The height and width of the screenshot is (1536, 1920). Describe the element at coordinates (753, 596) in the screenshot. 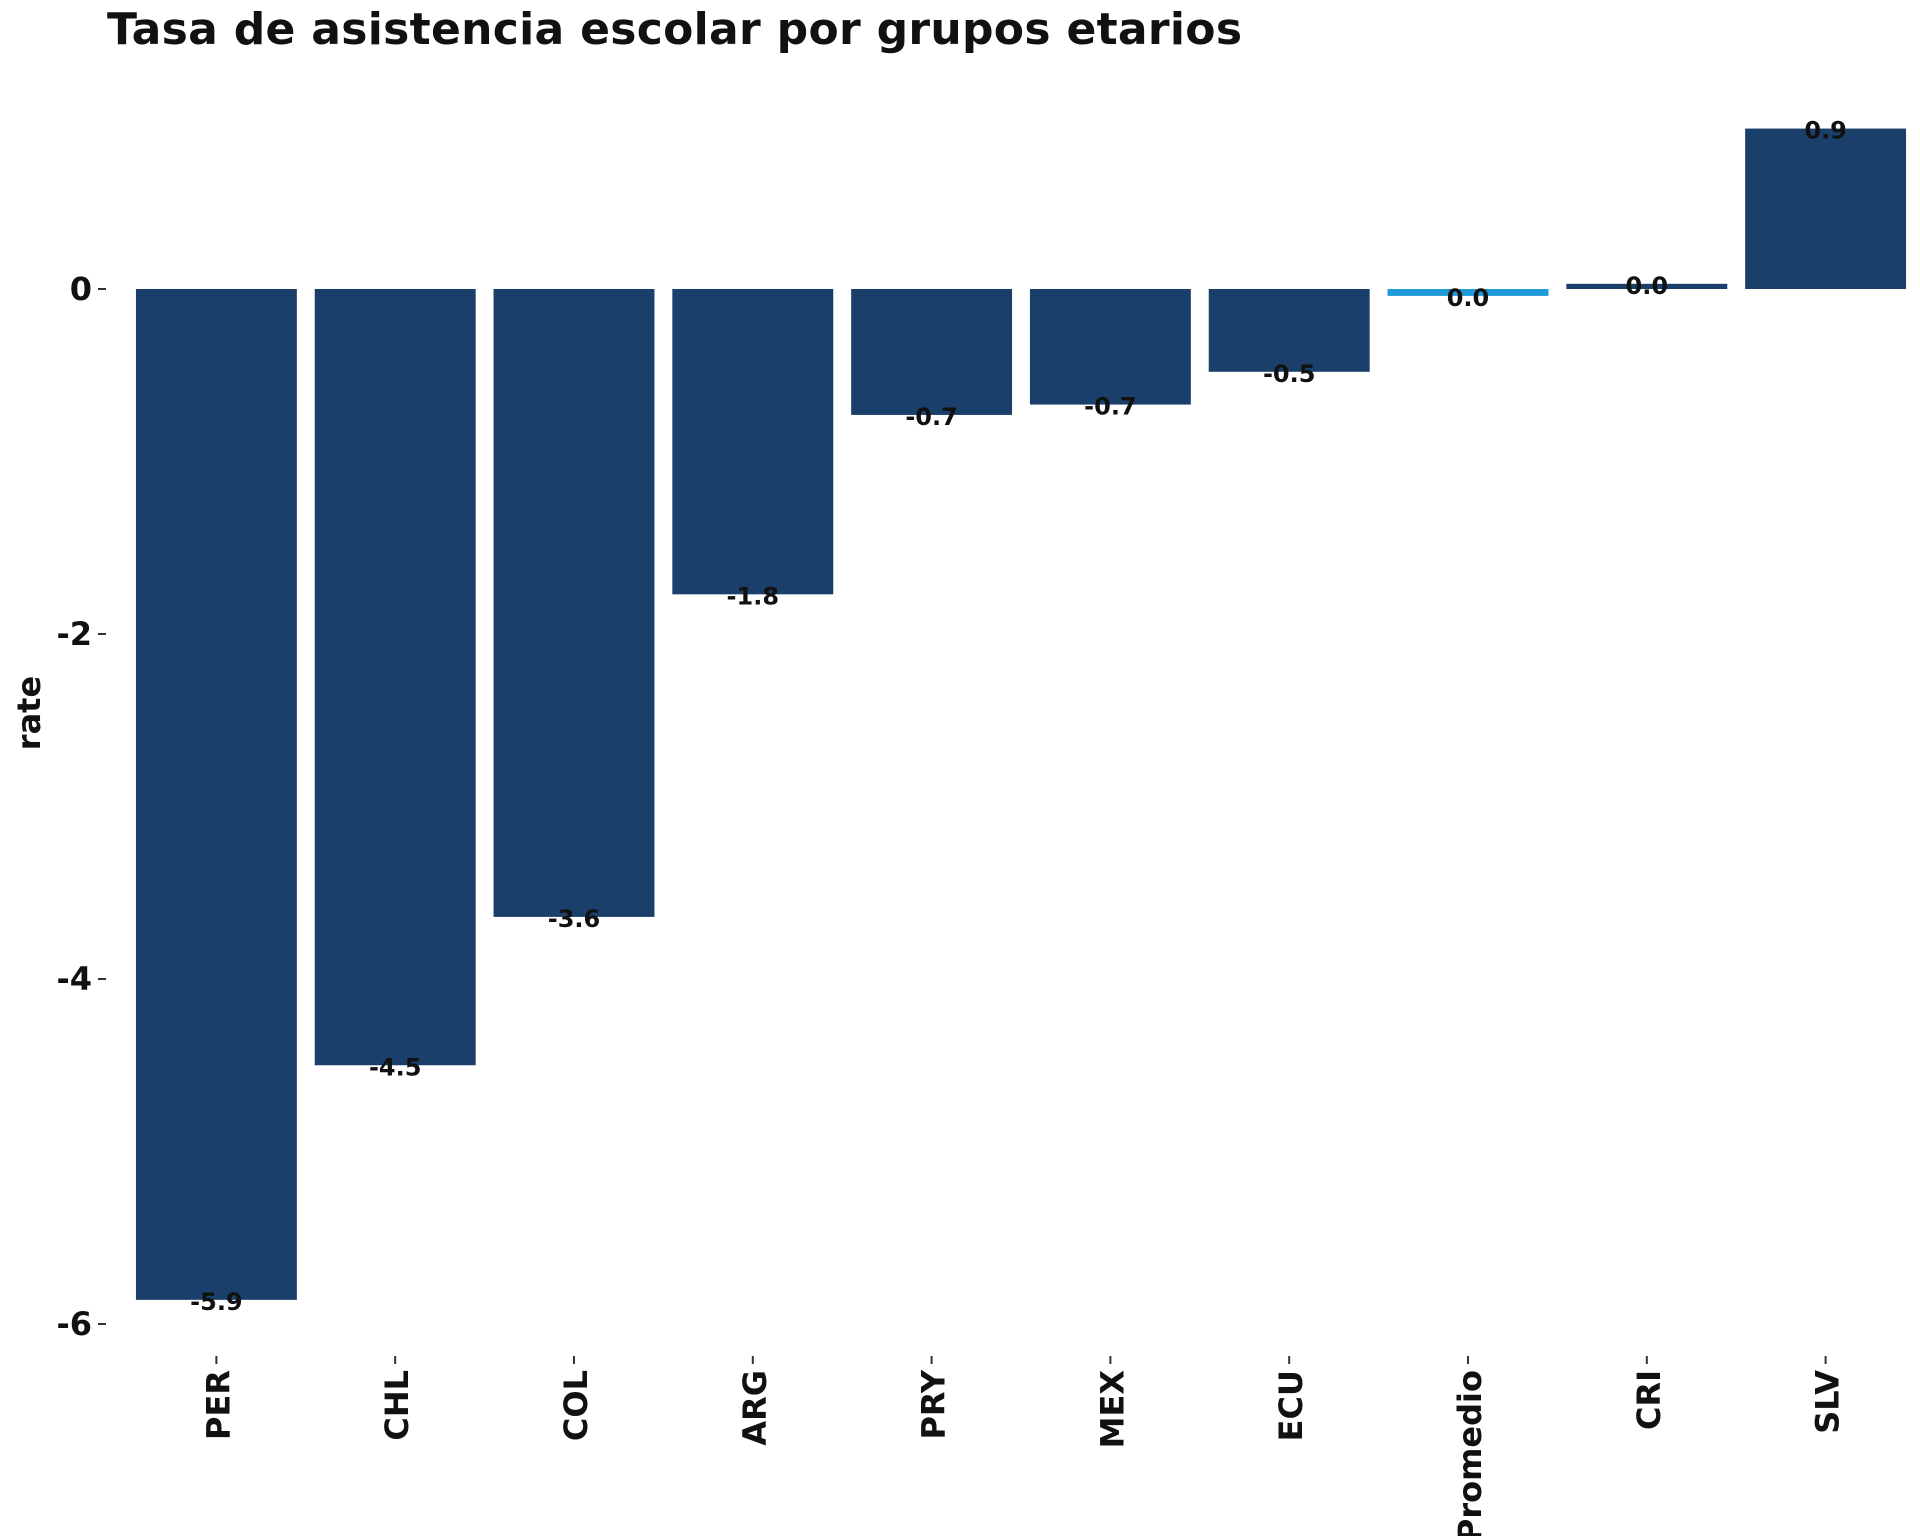

I see `data-label-arg: -1.8` at that location.